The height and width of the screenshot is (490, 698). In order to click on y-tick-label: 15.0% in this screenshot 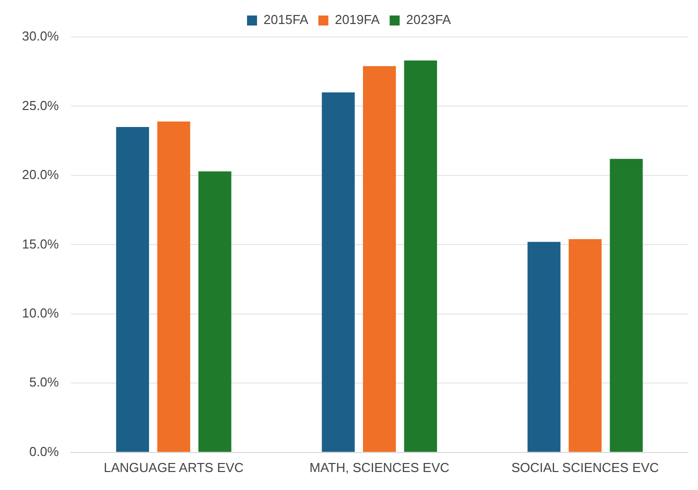, I will do `click(41, 244)`.